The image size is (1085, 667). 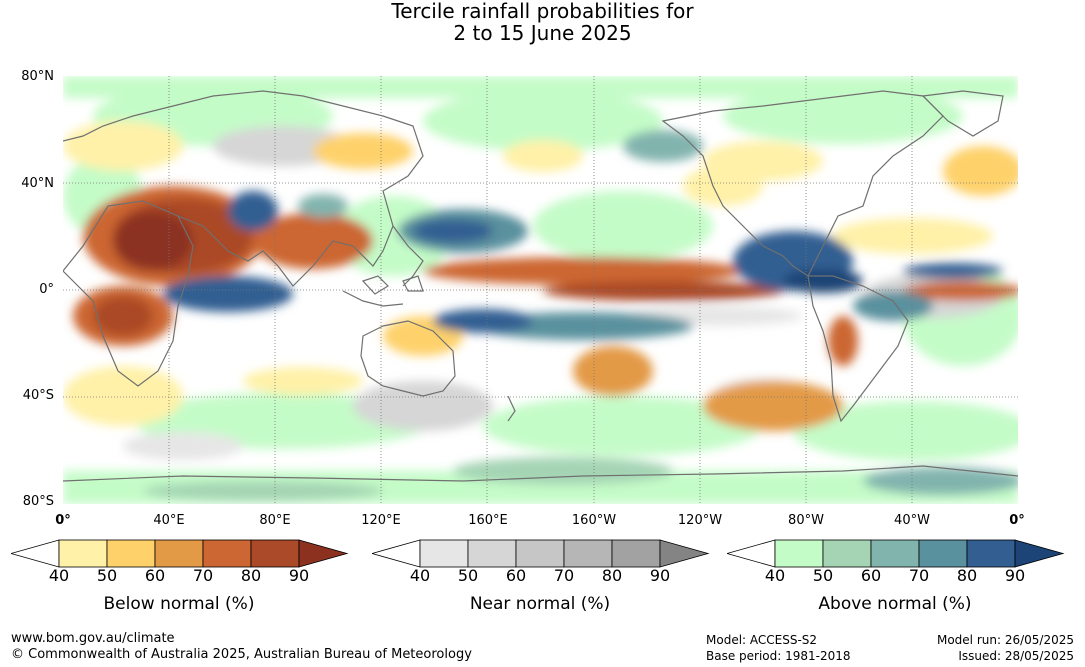 What do you see at coordinates (468, 575) in the screenshot?
I see `colorbar-near-tick: 50` at bounding box center [468, 575].